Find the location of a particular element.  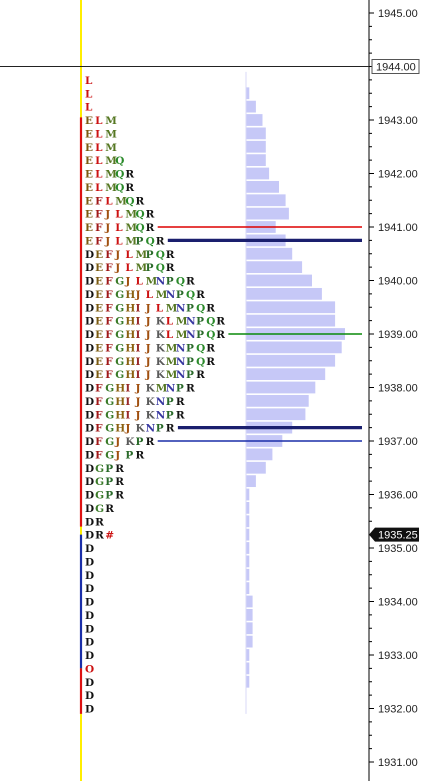

price-tick-label: 1941.00 is located at coordinates (398, 228).